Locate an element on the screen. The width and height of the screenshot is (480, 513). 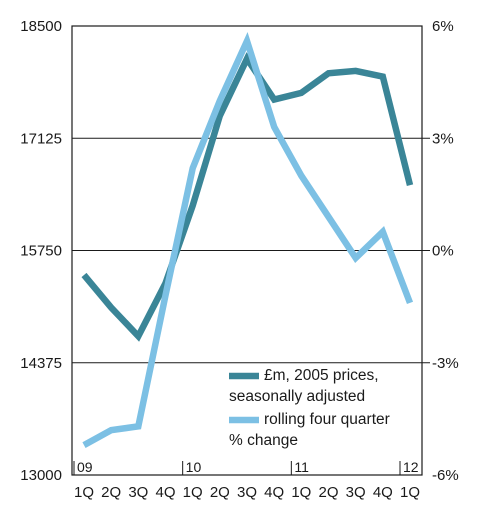
x-axis: 1Q 2Q 3Q 4Q 1Q 2Q 3Q 4Q 1Q 2Q 3Q 4Q 1Q 09 10 11 12 is located at coordinates (246, 480).